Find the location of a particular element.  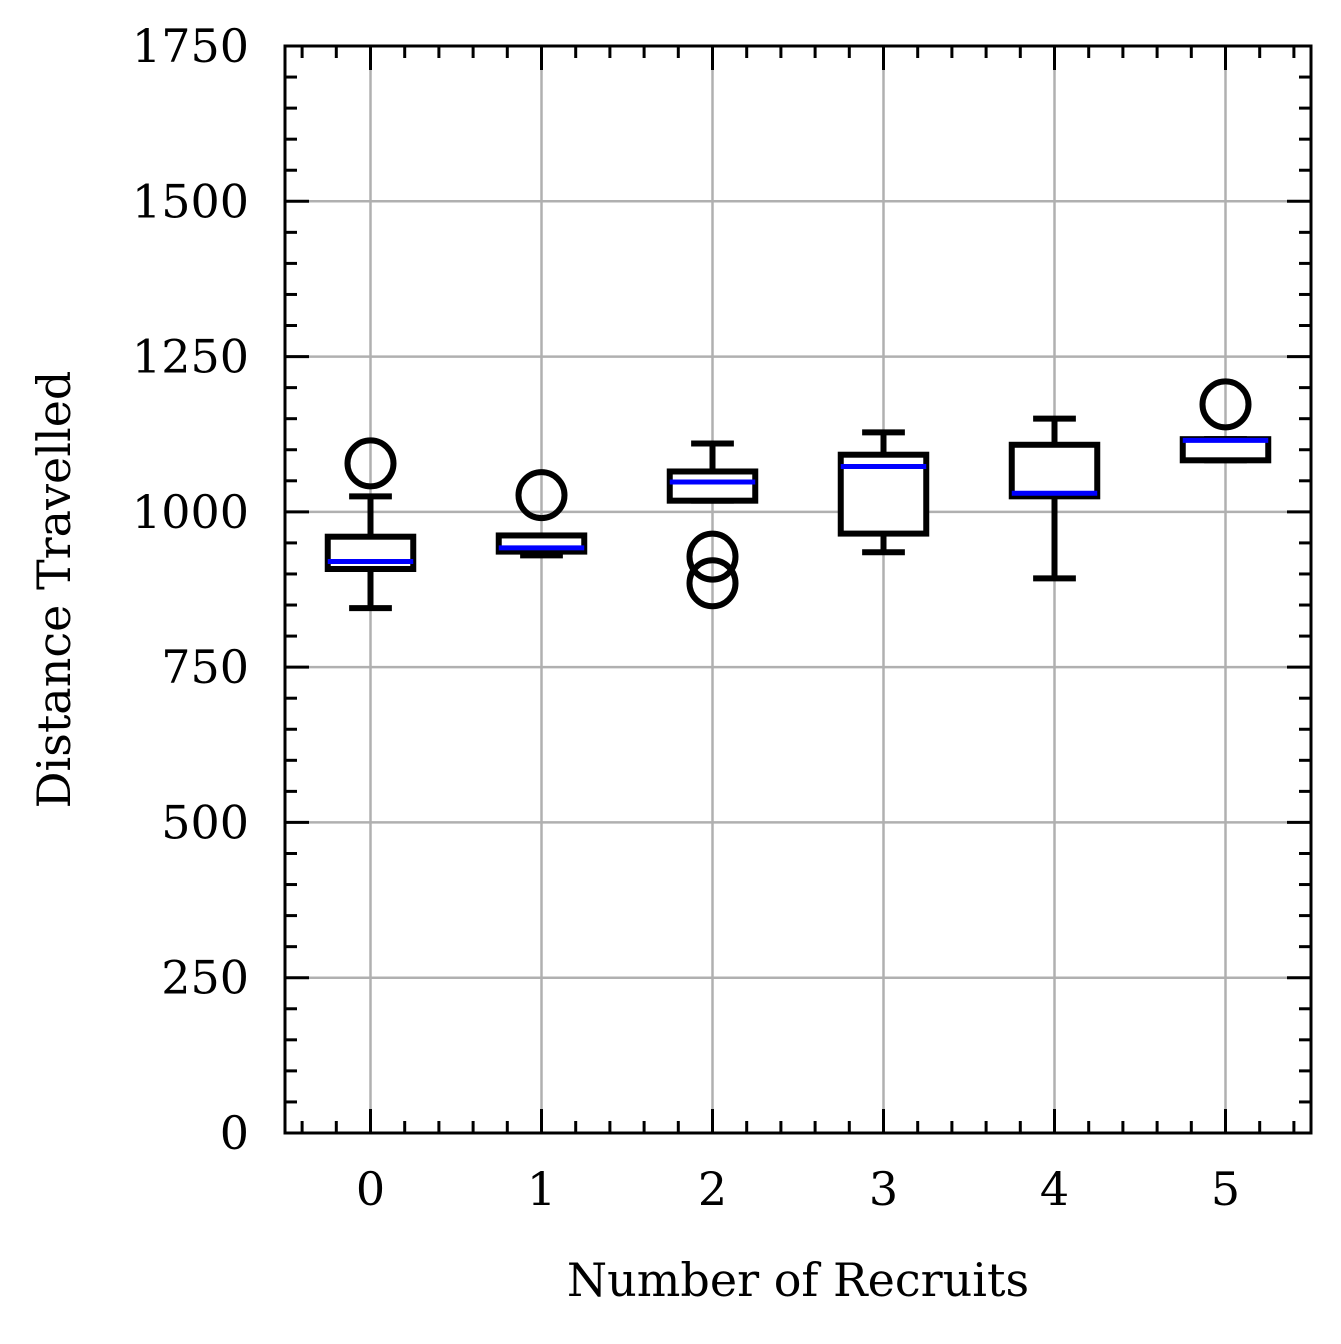

x-tick-label: 5 is located at coordinates (1225, 1189).